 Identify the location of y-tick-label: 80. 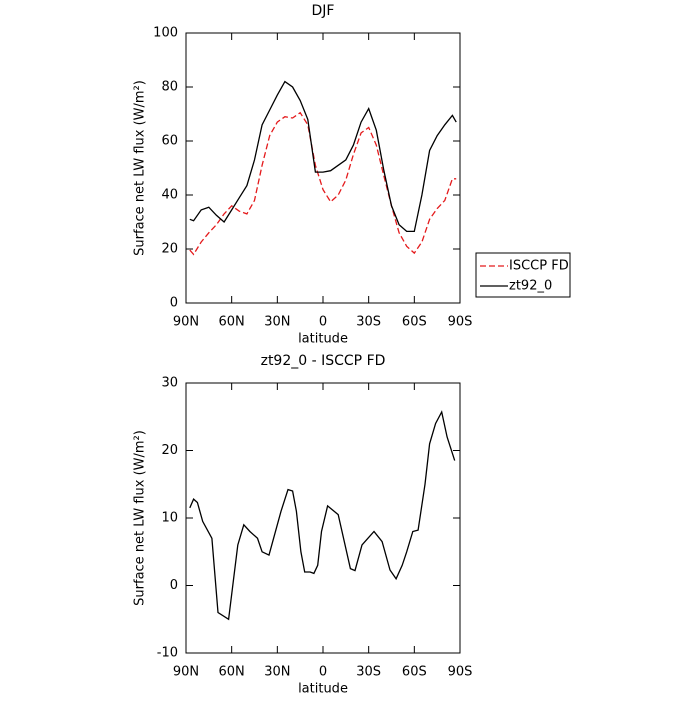
(169, 87).